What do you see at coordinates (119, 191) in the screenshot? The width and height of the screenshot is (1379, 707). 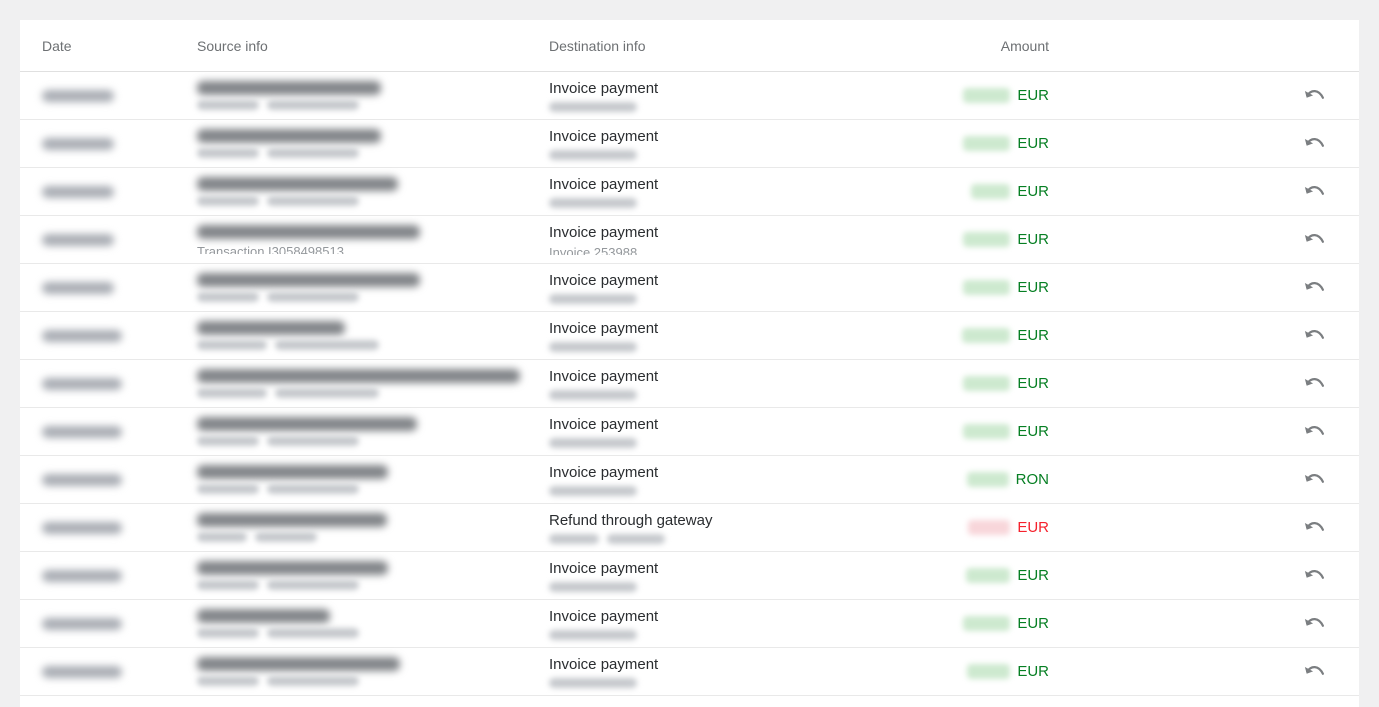 I see `row-date-redacted` at bounding box center [119, 191].